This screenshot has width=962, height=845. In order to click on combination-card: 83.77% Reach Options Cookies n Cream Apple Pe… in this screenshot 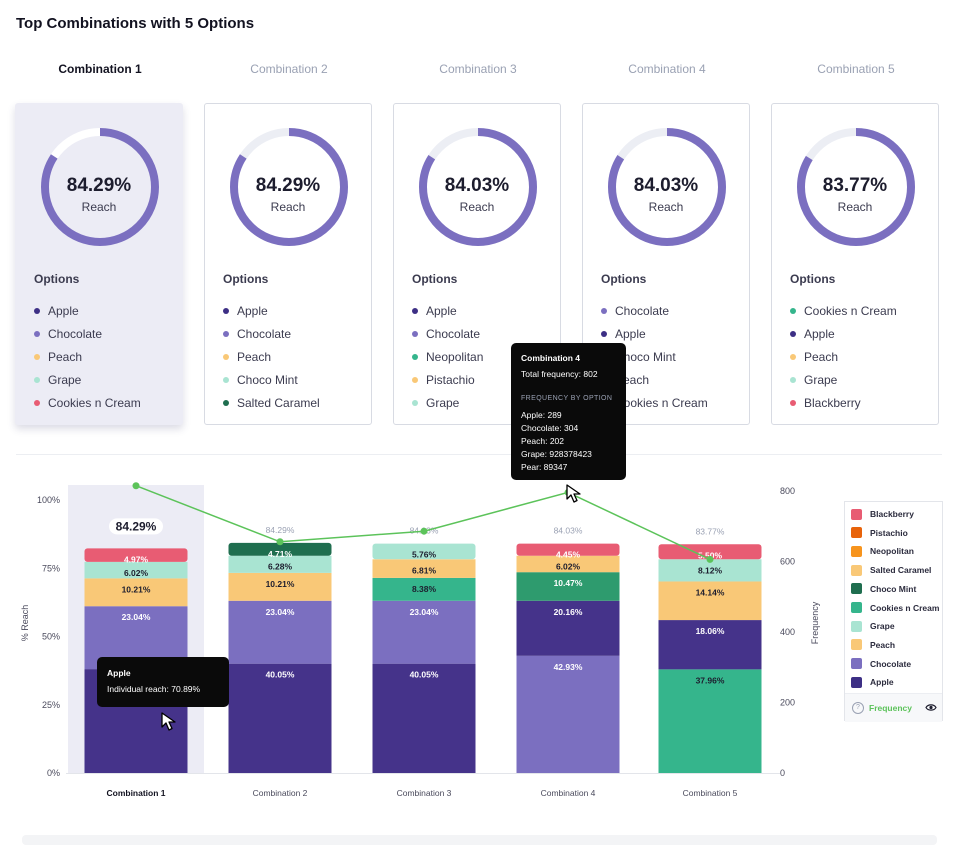, I will do `click(855, 264)`.